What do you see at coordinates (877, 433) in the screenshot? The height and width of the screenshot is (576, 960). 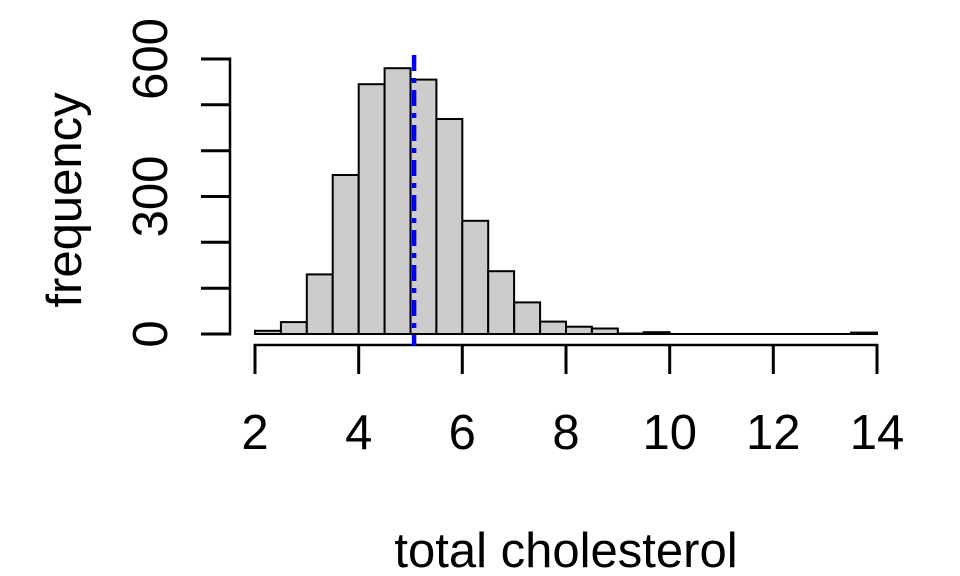 I see `x-tick-label: 14` at bounding box center [877, 433].